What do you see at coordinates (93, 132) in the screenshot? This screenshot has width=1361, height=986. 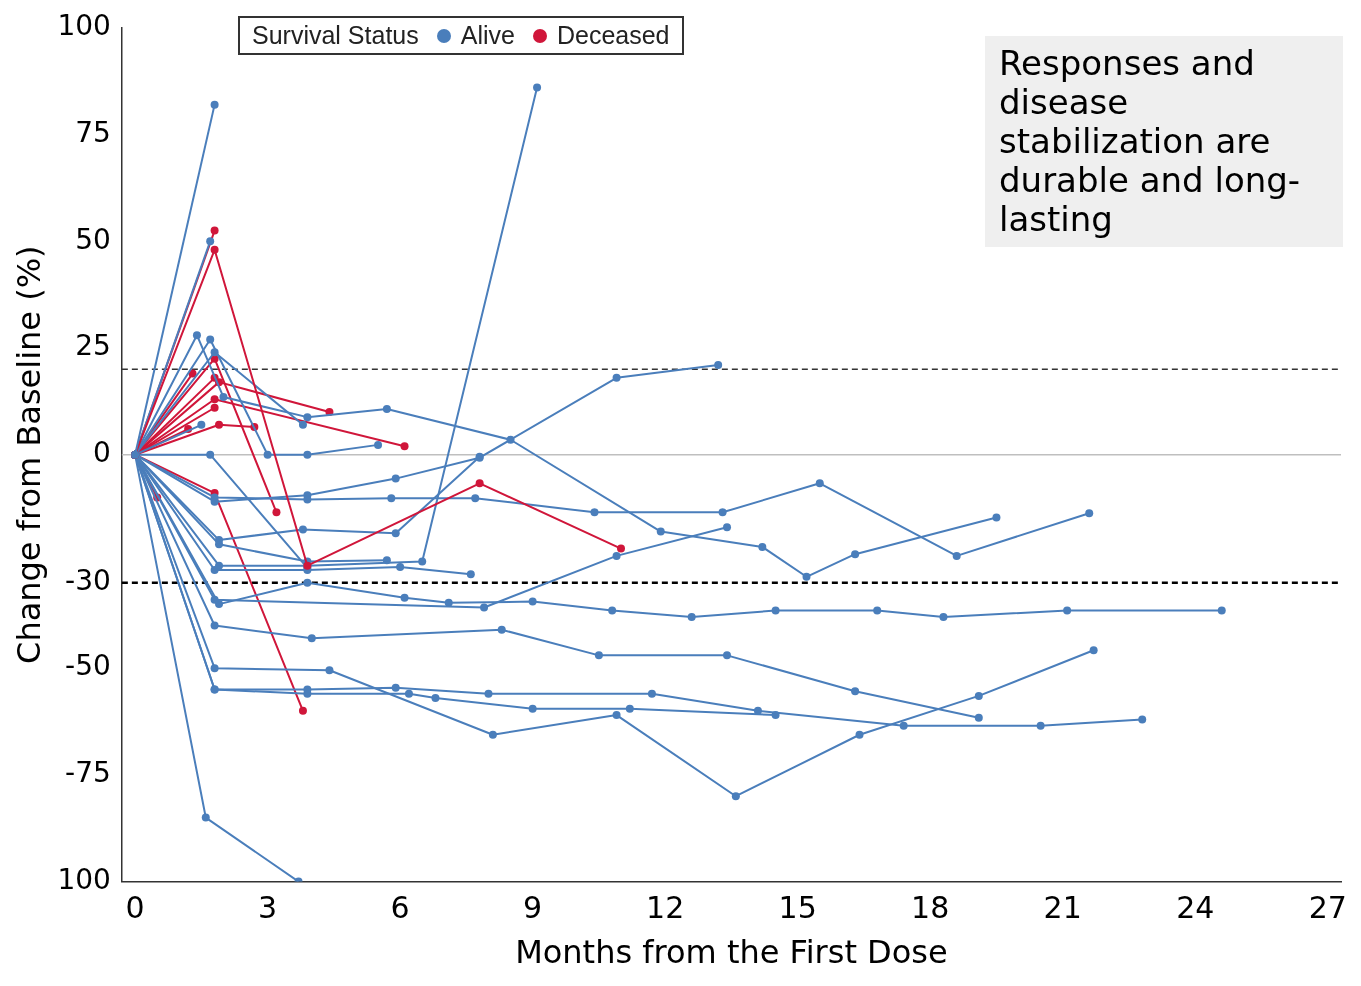 I see `y-tick-label: 75` at bounding box center [93, 132].